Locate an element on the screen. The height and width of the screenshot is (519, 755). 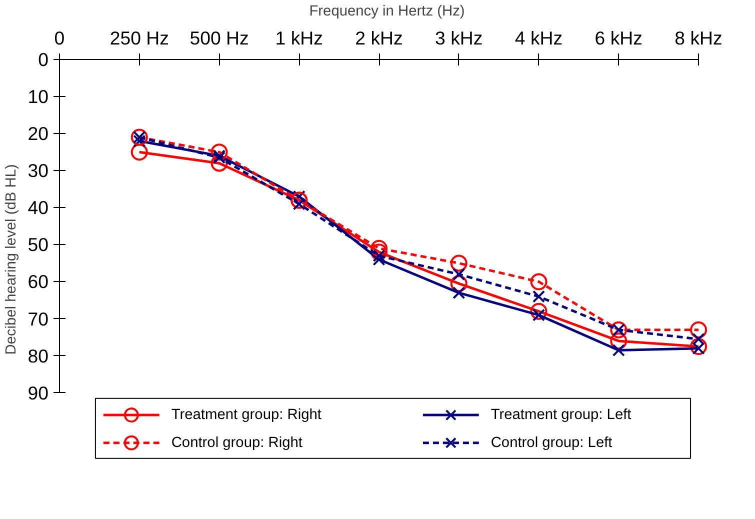
legend-label: Treatment group: Left is located at coordinates (561, 415).